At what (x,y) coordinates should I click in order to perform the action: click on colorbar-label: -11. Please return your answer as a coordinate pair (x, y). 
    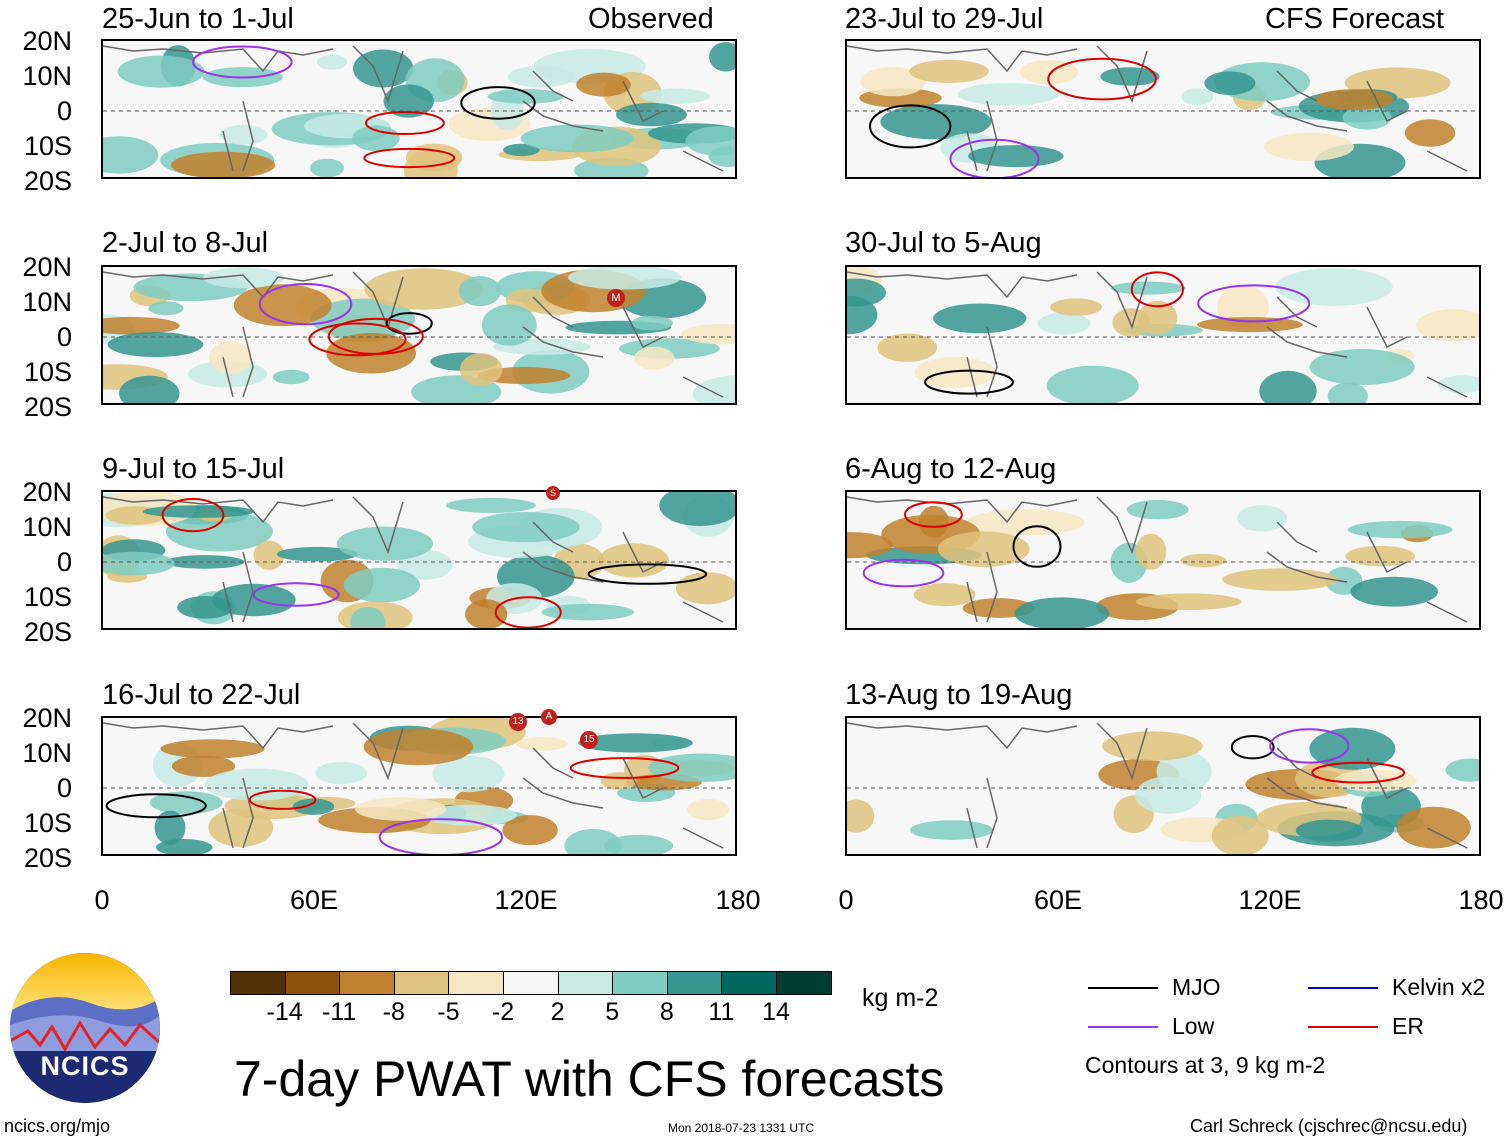
    Looking at the image, I should click on (339, 1012).